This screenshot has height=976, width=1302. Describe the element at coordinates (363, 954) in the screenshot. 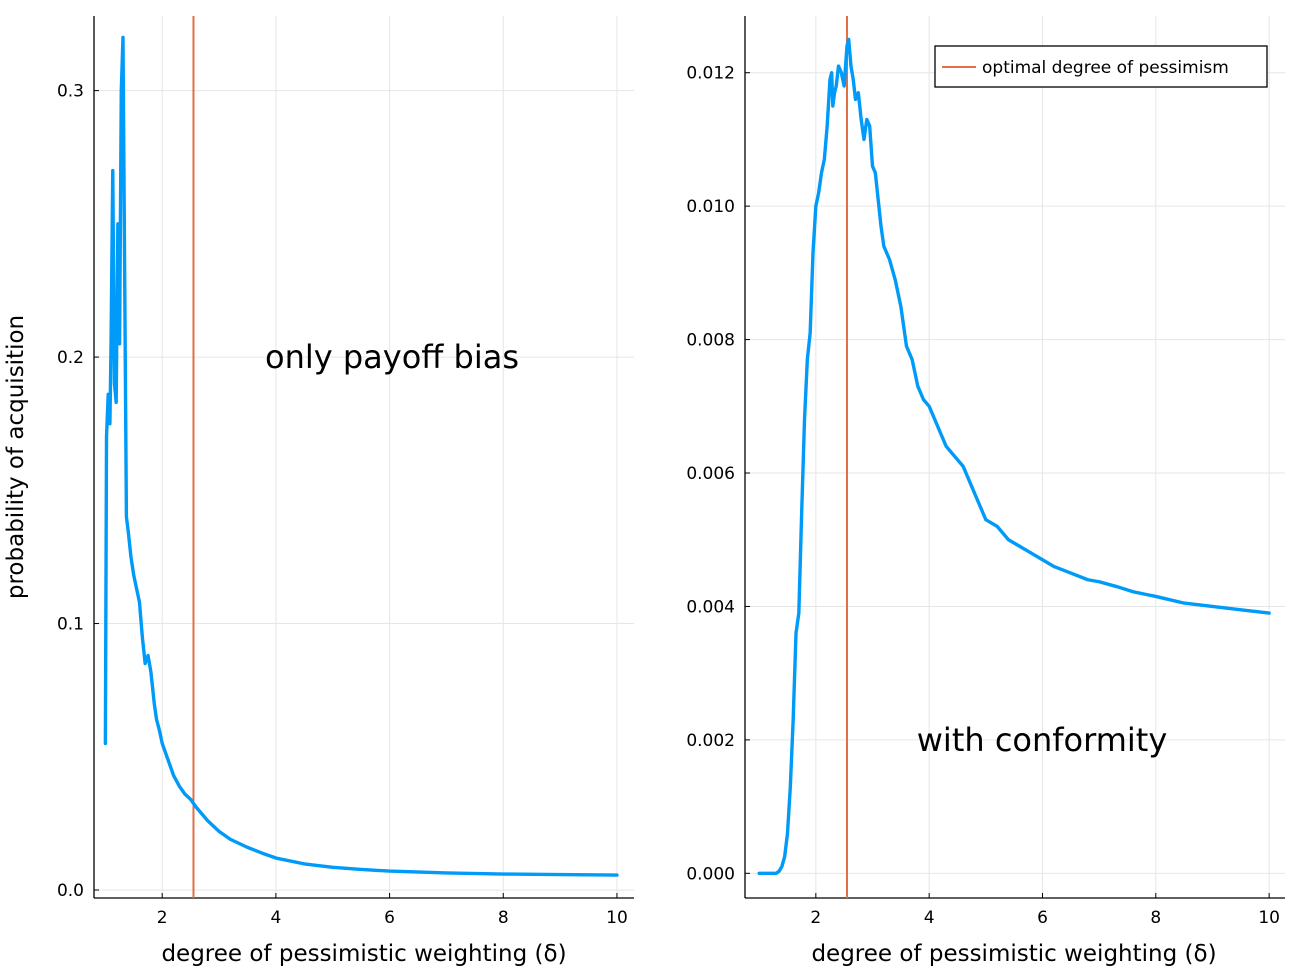

I see `x-axis-label-left: degree of pessimistic weighting (δ)` at that location.